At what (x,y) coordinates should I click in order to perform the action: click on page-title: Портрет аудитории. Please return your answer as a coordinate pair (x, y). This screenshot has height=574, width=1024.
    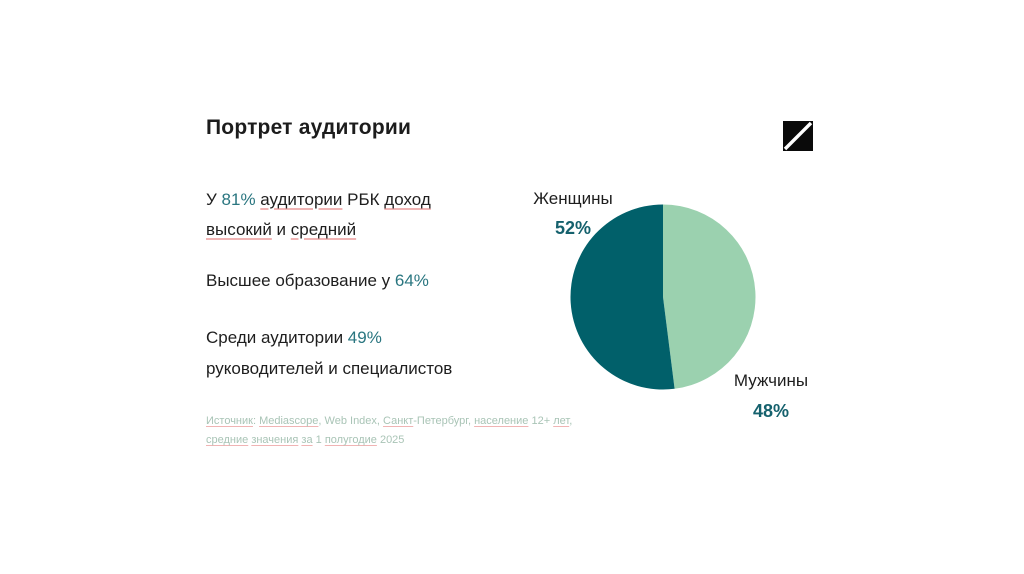
    Looking at the image, I should click on (309, 127).